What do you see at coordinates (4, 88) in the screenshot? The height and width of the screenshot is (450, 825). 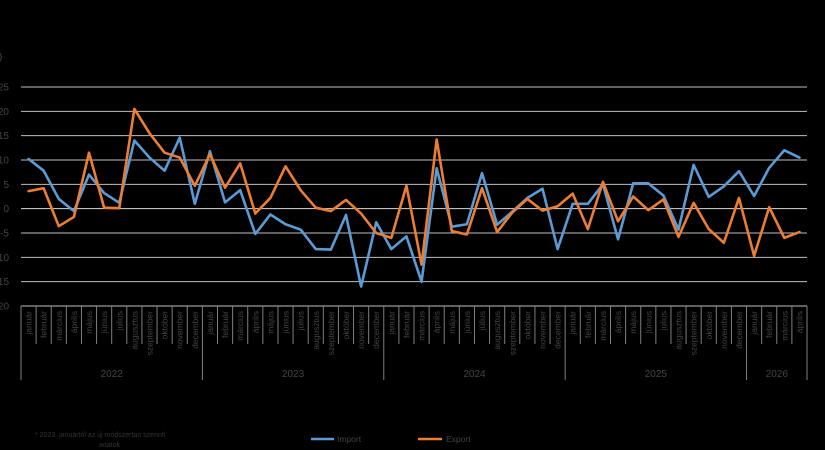 I see `y-tick-label: 25` at bounding box center [4, 88].